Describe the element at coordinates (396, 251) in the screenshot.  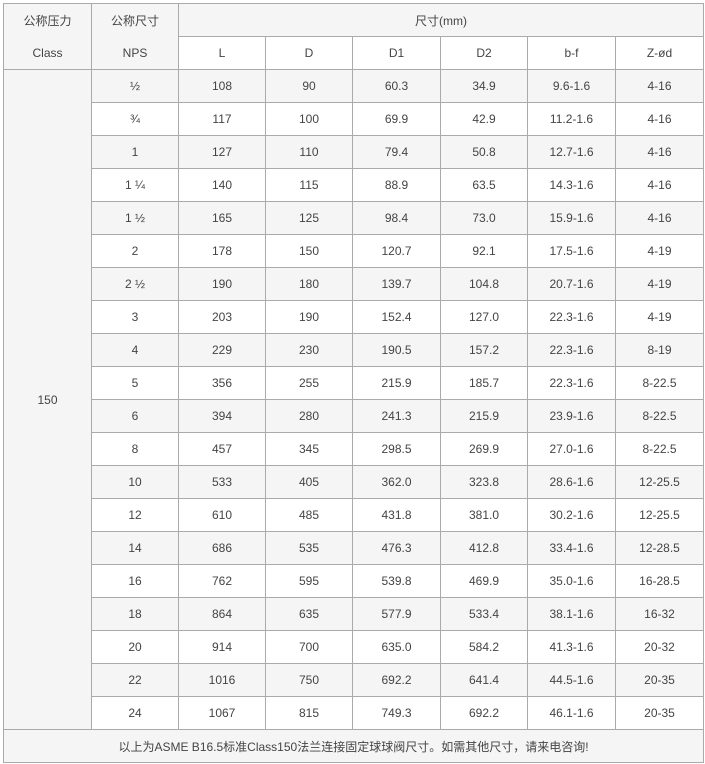
I see `table-cell: 120.7` at that location.